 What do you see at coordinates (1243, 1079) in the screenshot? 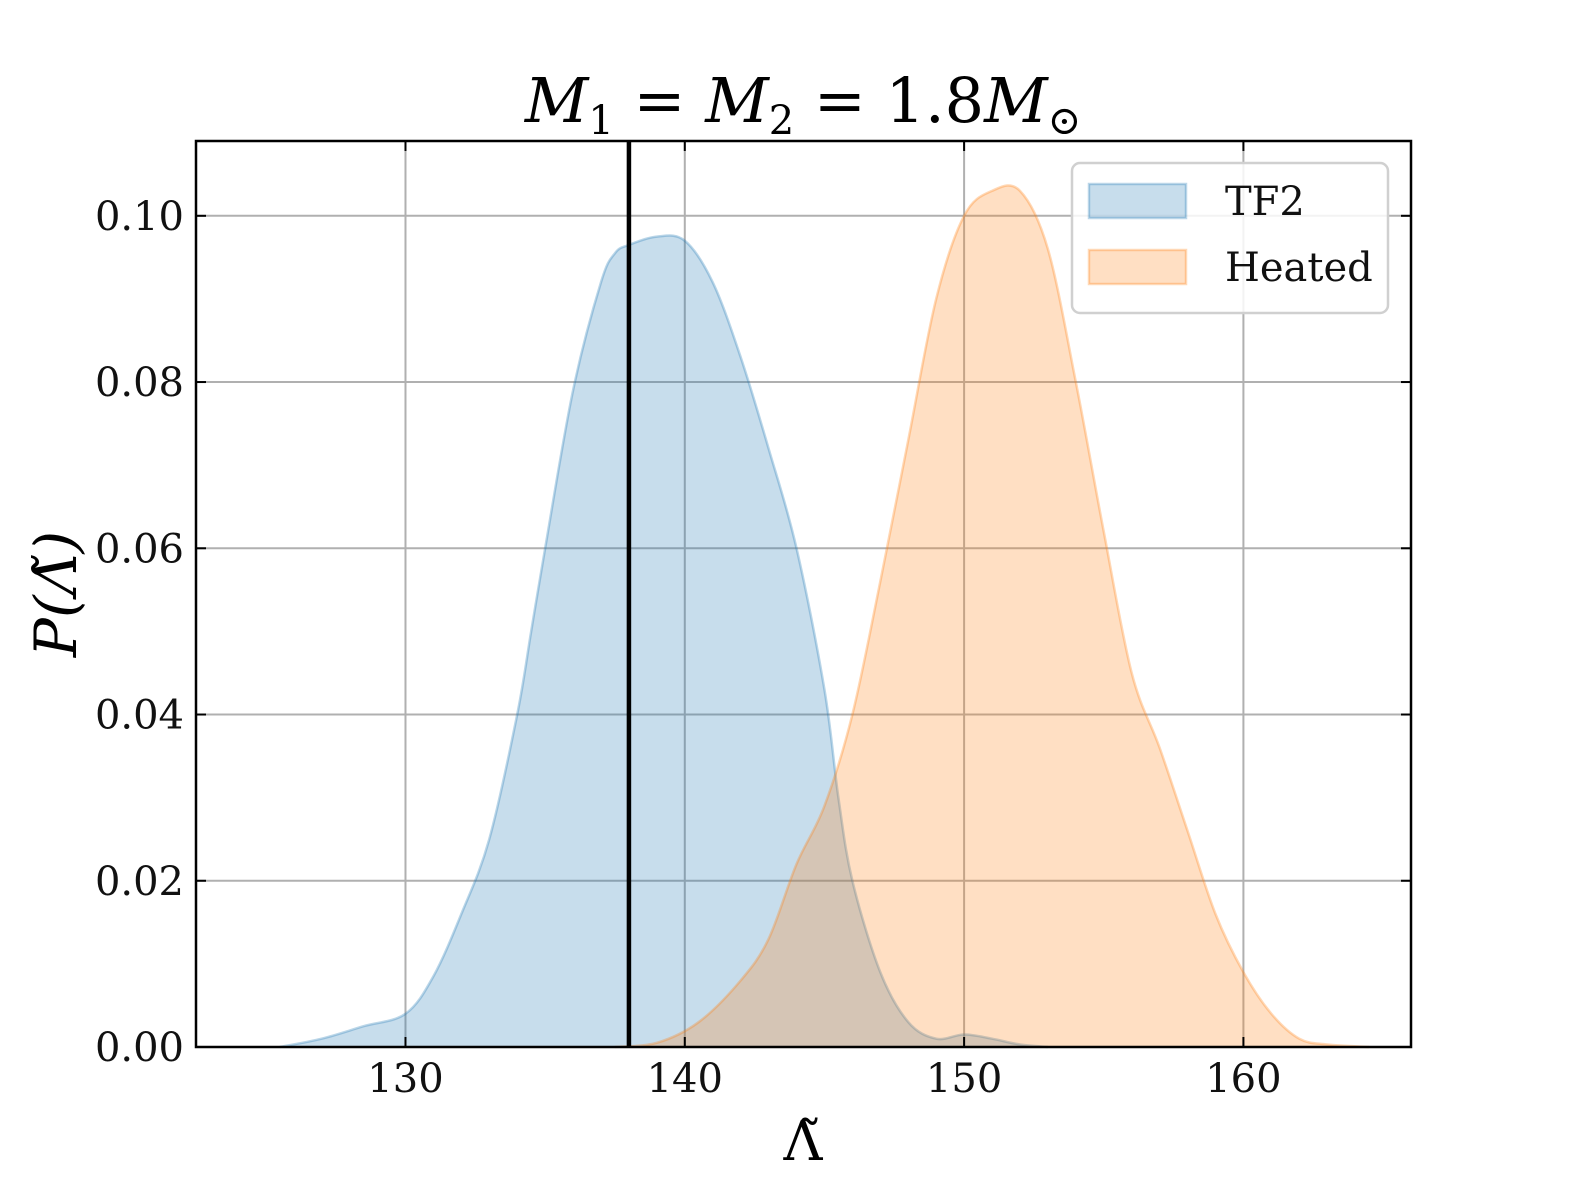
I see `x-tick-label: 160` at bounding box center [1243, 1079].